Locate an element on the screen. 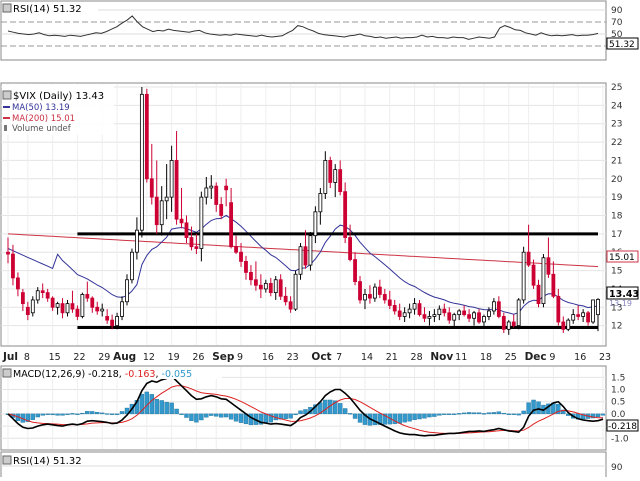 The height and width of the screenshot is (481, 640). rsi-top-frame is located at coordinates (303, 30).